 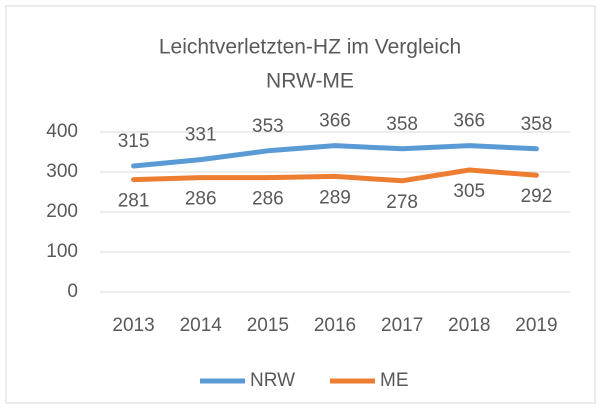 I want to click on x-tick-label: 2019, so click(x=536, y=325).